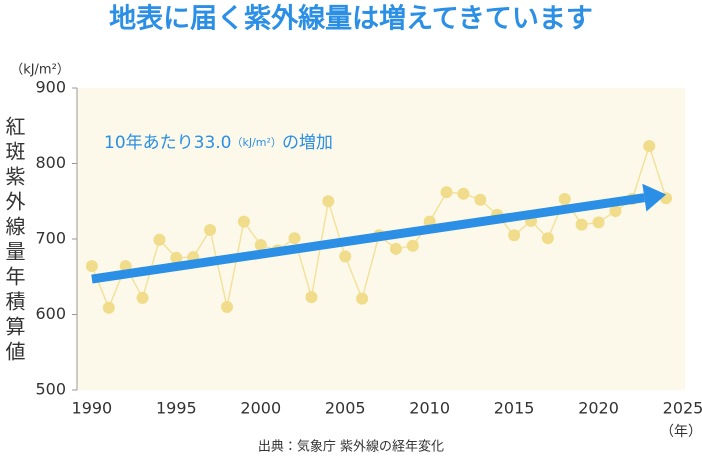  Describe the element at coordinates (256, 142) in the screenshot. I see `annotation-part: （kJ/m²）` at that location.